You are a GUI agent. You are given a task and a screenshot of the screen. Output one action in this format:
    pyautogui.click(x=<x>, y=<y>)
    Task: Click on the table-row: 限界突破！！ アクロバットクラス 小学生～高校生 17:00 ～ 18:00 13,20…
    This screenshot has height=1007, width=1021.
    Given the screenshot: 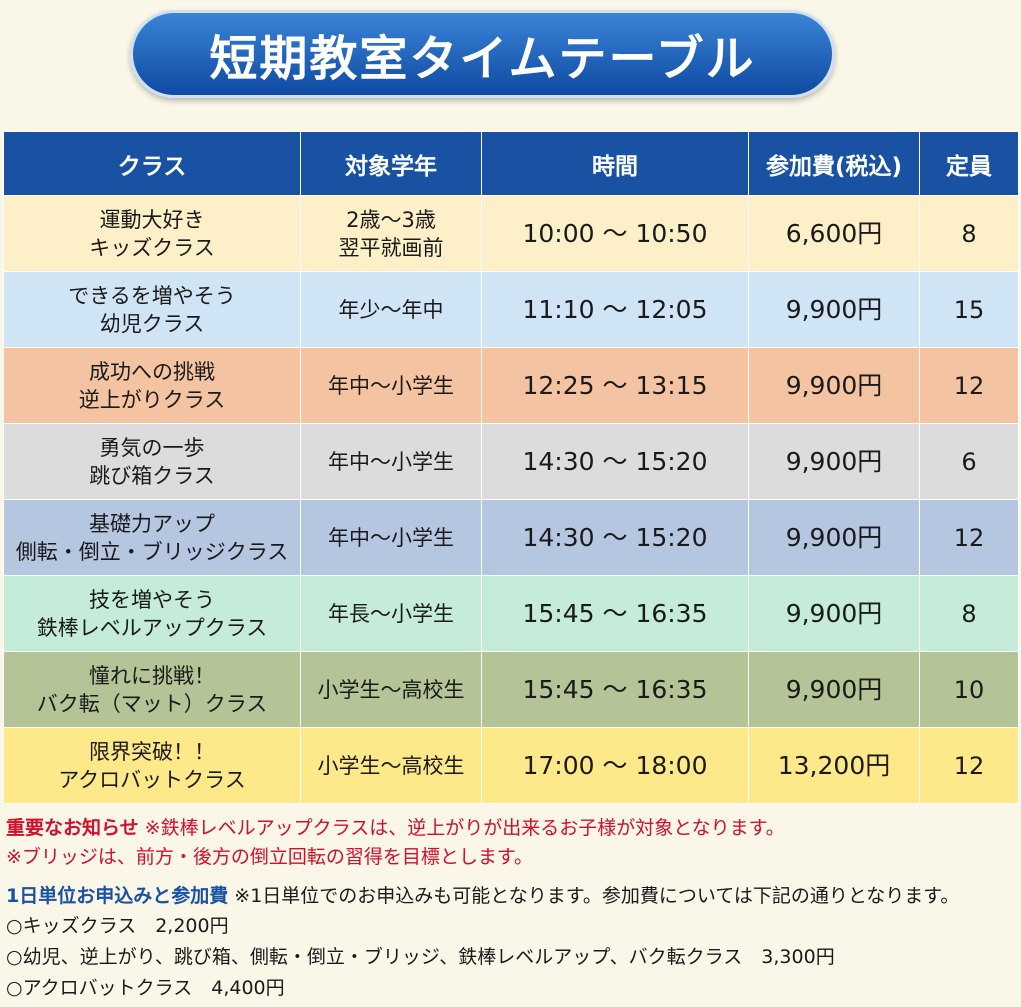 What is the action you would take?
    pyautogui.click(x=511, y=765)
    